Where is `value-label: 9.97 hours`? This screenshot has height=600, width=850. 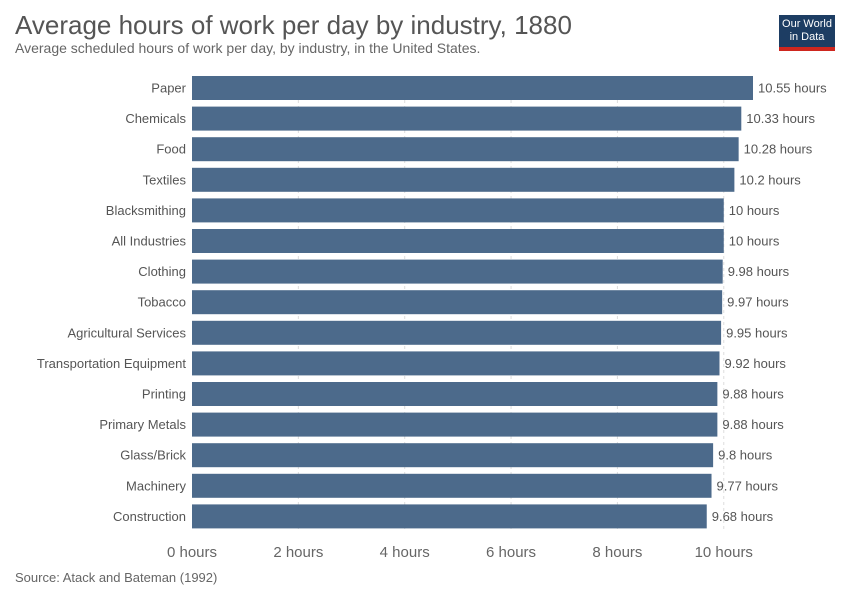
value-label: 9.97 hours is located at coordinates (758, 302).